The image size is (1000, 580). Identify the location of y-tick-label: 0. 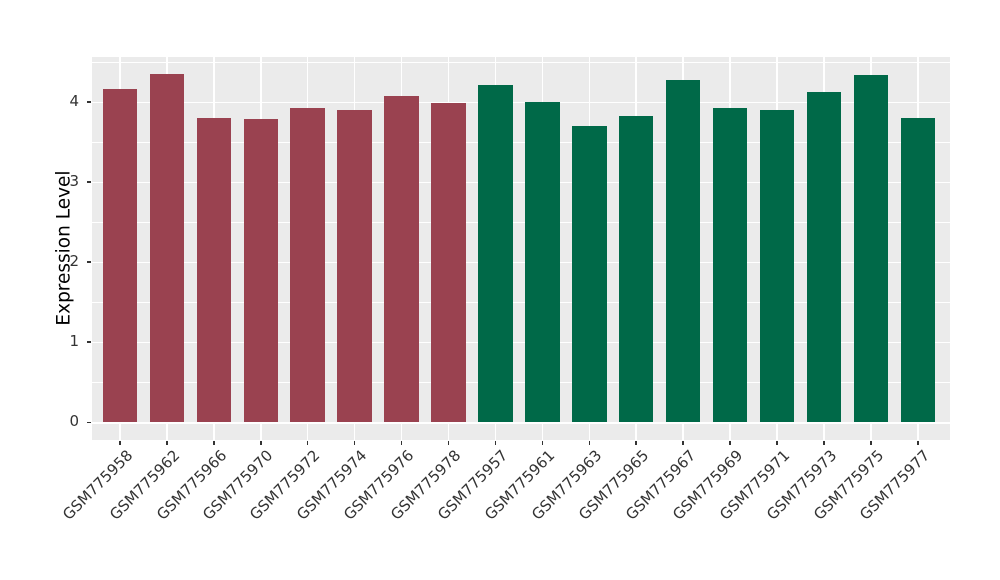
(74, 421).